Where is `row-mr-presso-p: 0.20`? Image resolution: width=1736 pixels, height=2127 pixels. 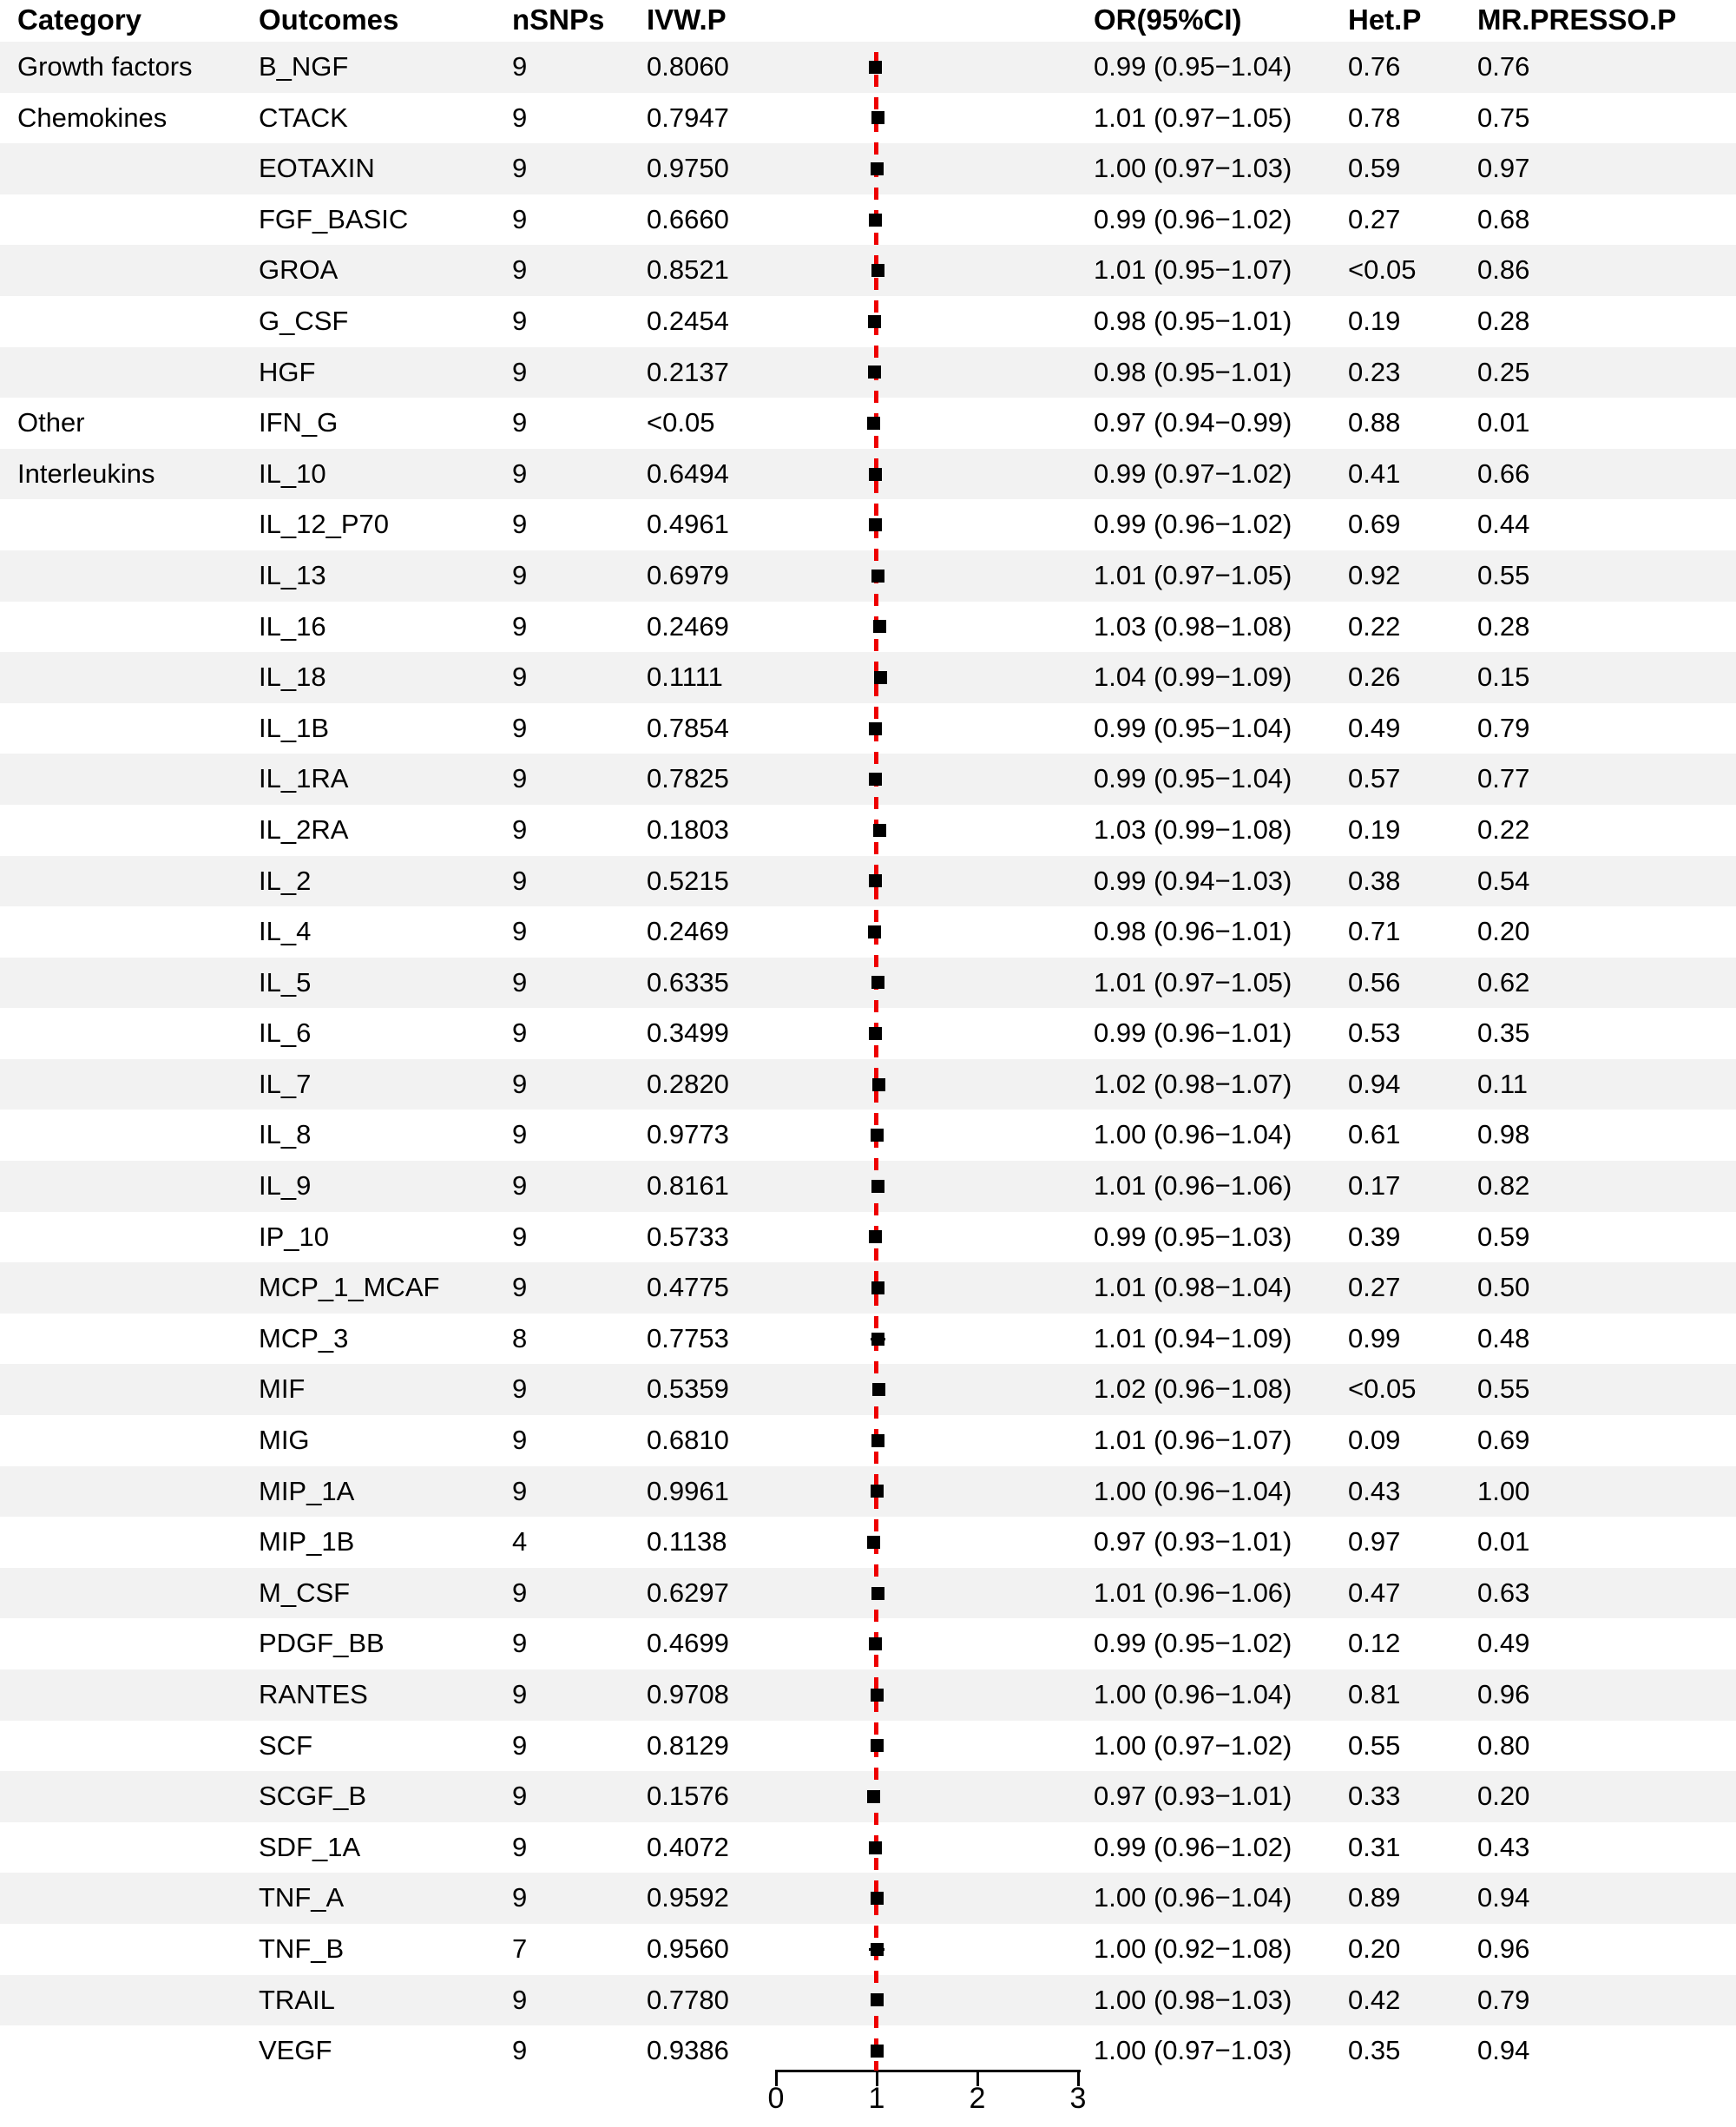
row-mr-presso-p: 0.20 is located at coordinates (1503, 1796).